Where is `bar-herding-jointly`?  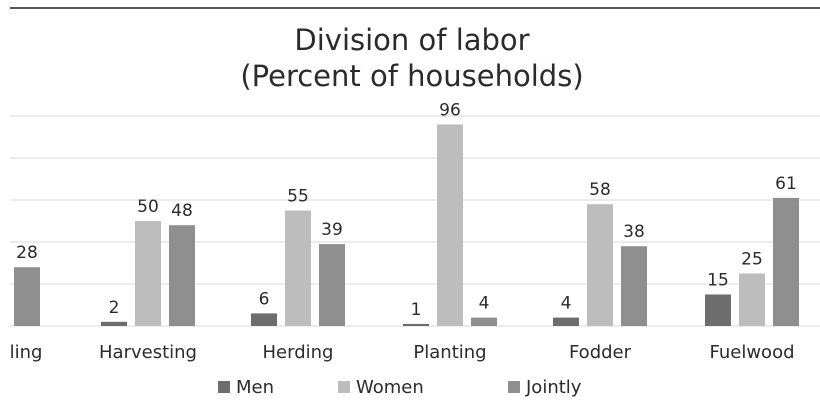 bar-herding-jointly is located at coordinates (332, 285).